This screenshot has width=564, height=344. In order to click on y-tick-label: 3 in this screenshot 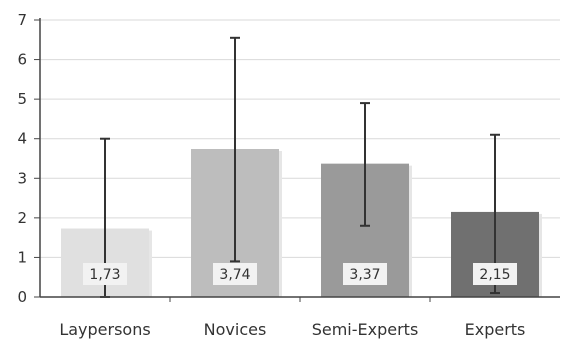, I will do `click(22, 178)`.